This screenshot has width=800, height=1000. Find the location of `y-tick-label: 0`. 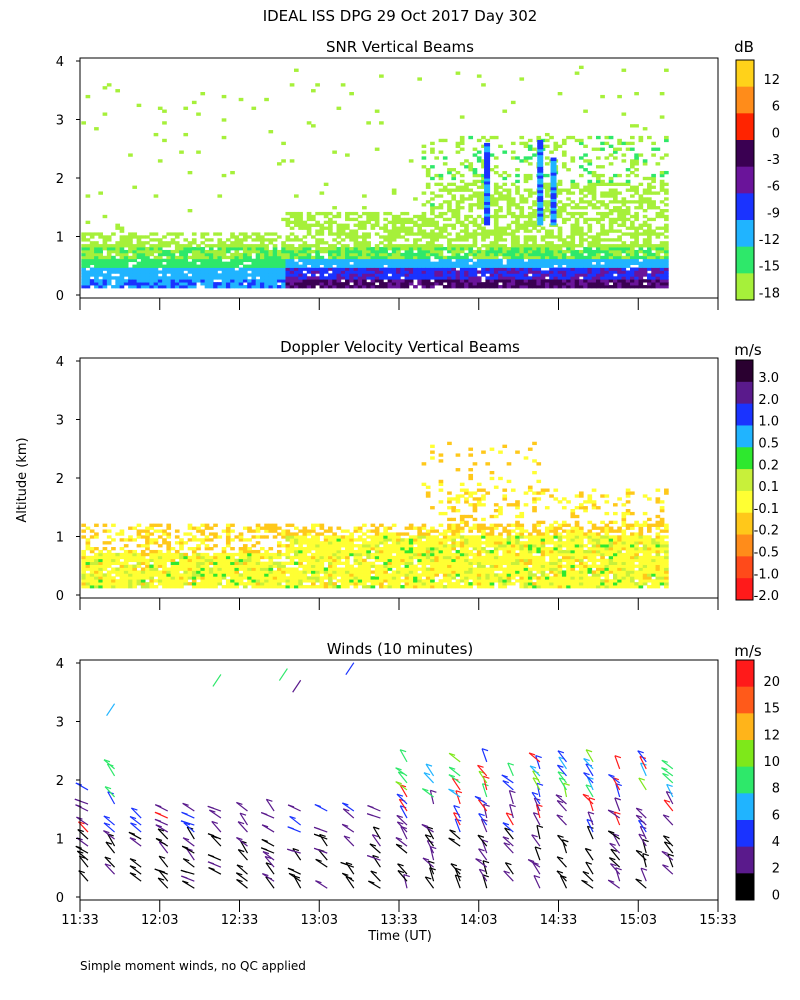

y-tick-label: 0 is located at coordinates (60, 898).